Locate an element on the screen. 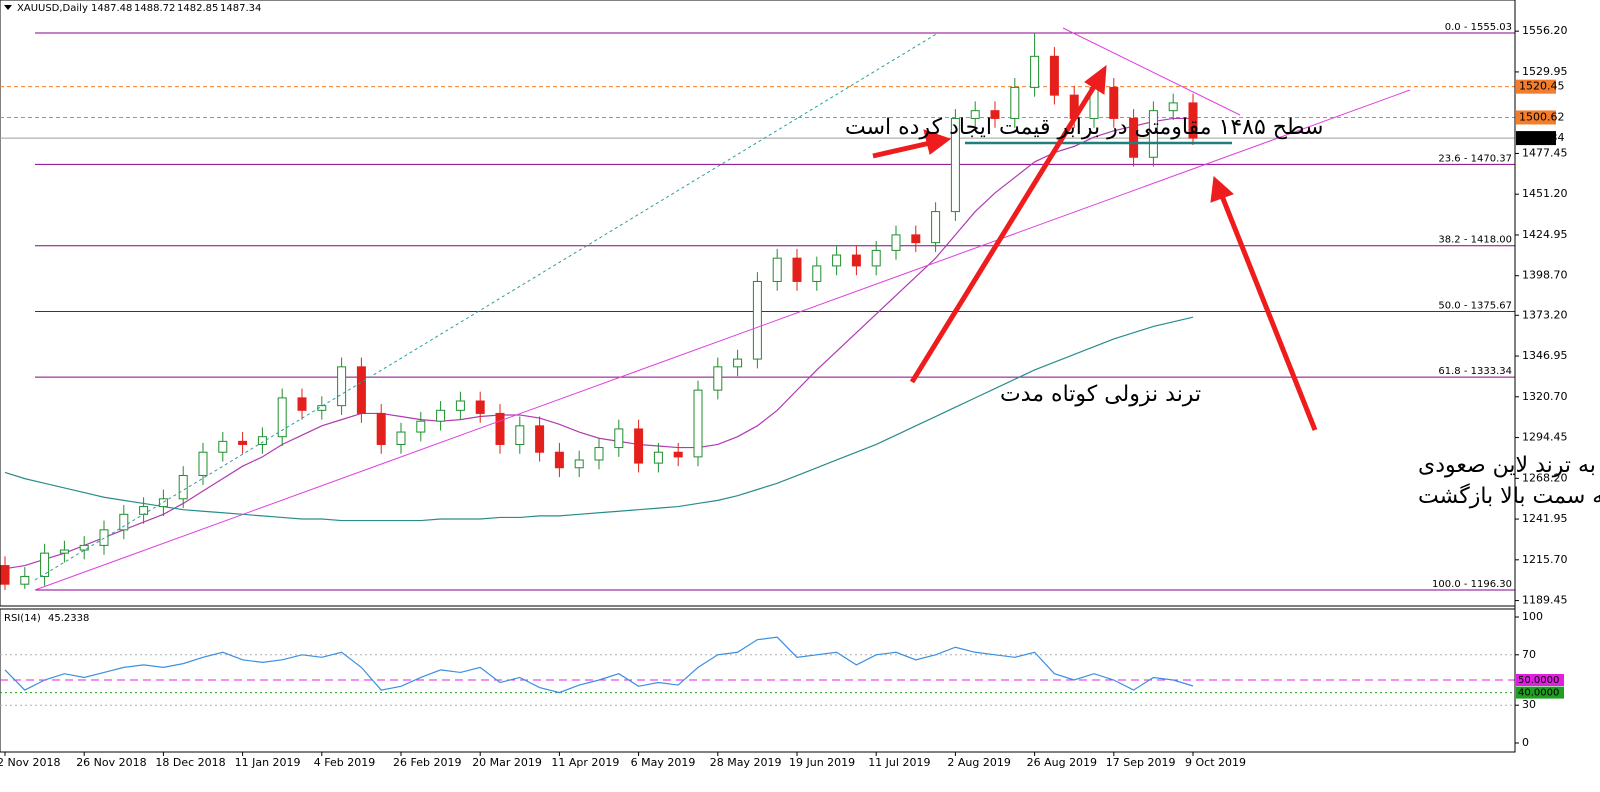 Image resolution: width=1600 pixels, height=792 pixels. price-tag-label: 1520.45 is located at coordinates (1542, 86).